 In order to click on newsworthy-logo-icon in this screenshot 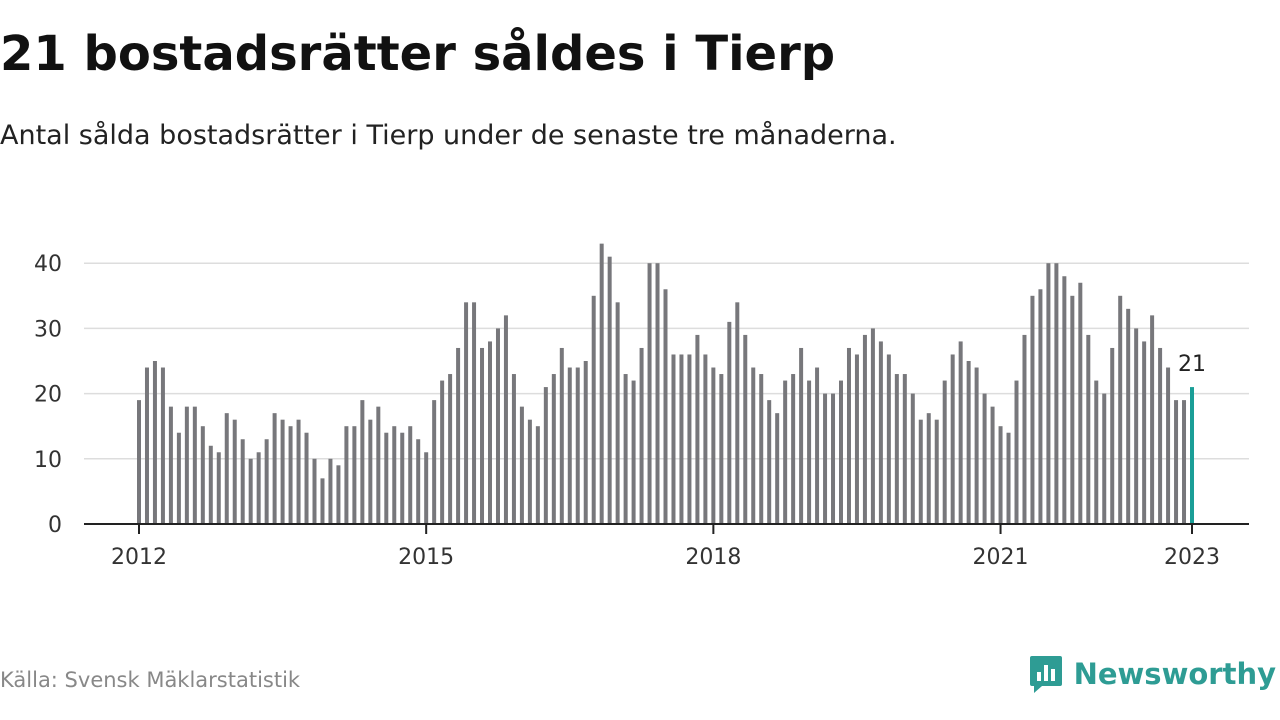, I will do `click(1045, 674)`.